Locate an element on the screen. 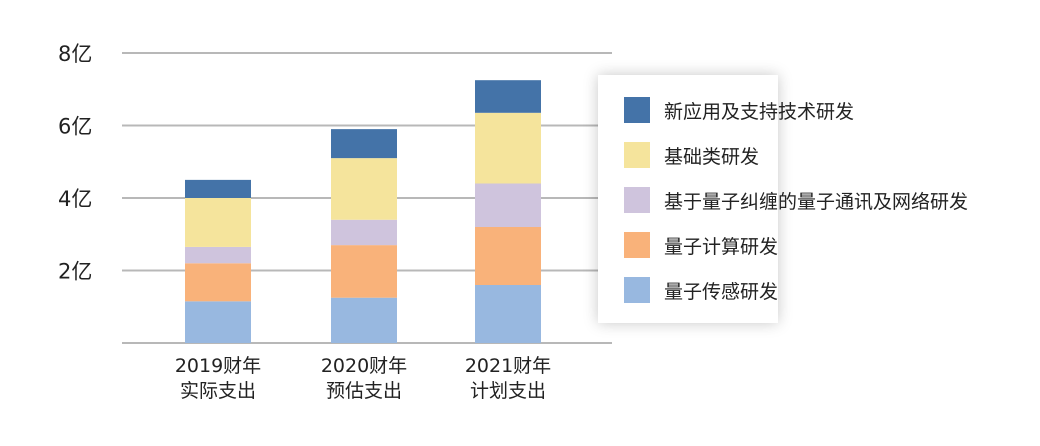 The image size is (1040, 446). legend-item: 基础类研发 is located at coordinates (691, 155).